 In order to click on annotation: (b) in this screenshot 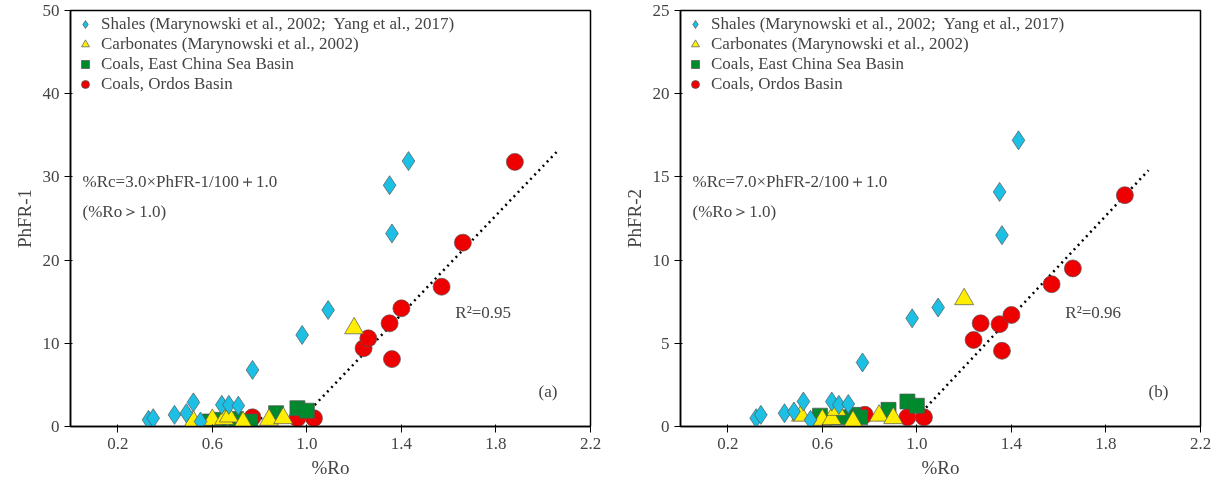, I will do `click(1158, 392)`.